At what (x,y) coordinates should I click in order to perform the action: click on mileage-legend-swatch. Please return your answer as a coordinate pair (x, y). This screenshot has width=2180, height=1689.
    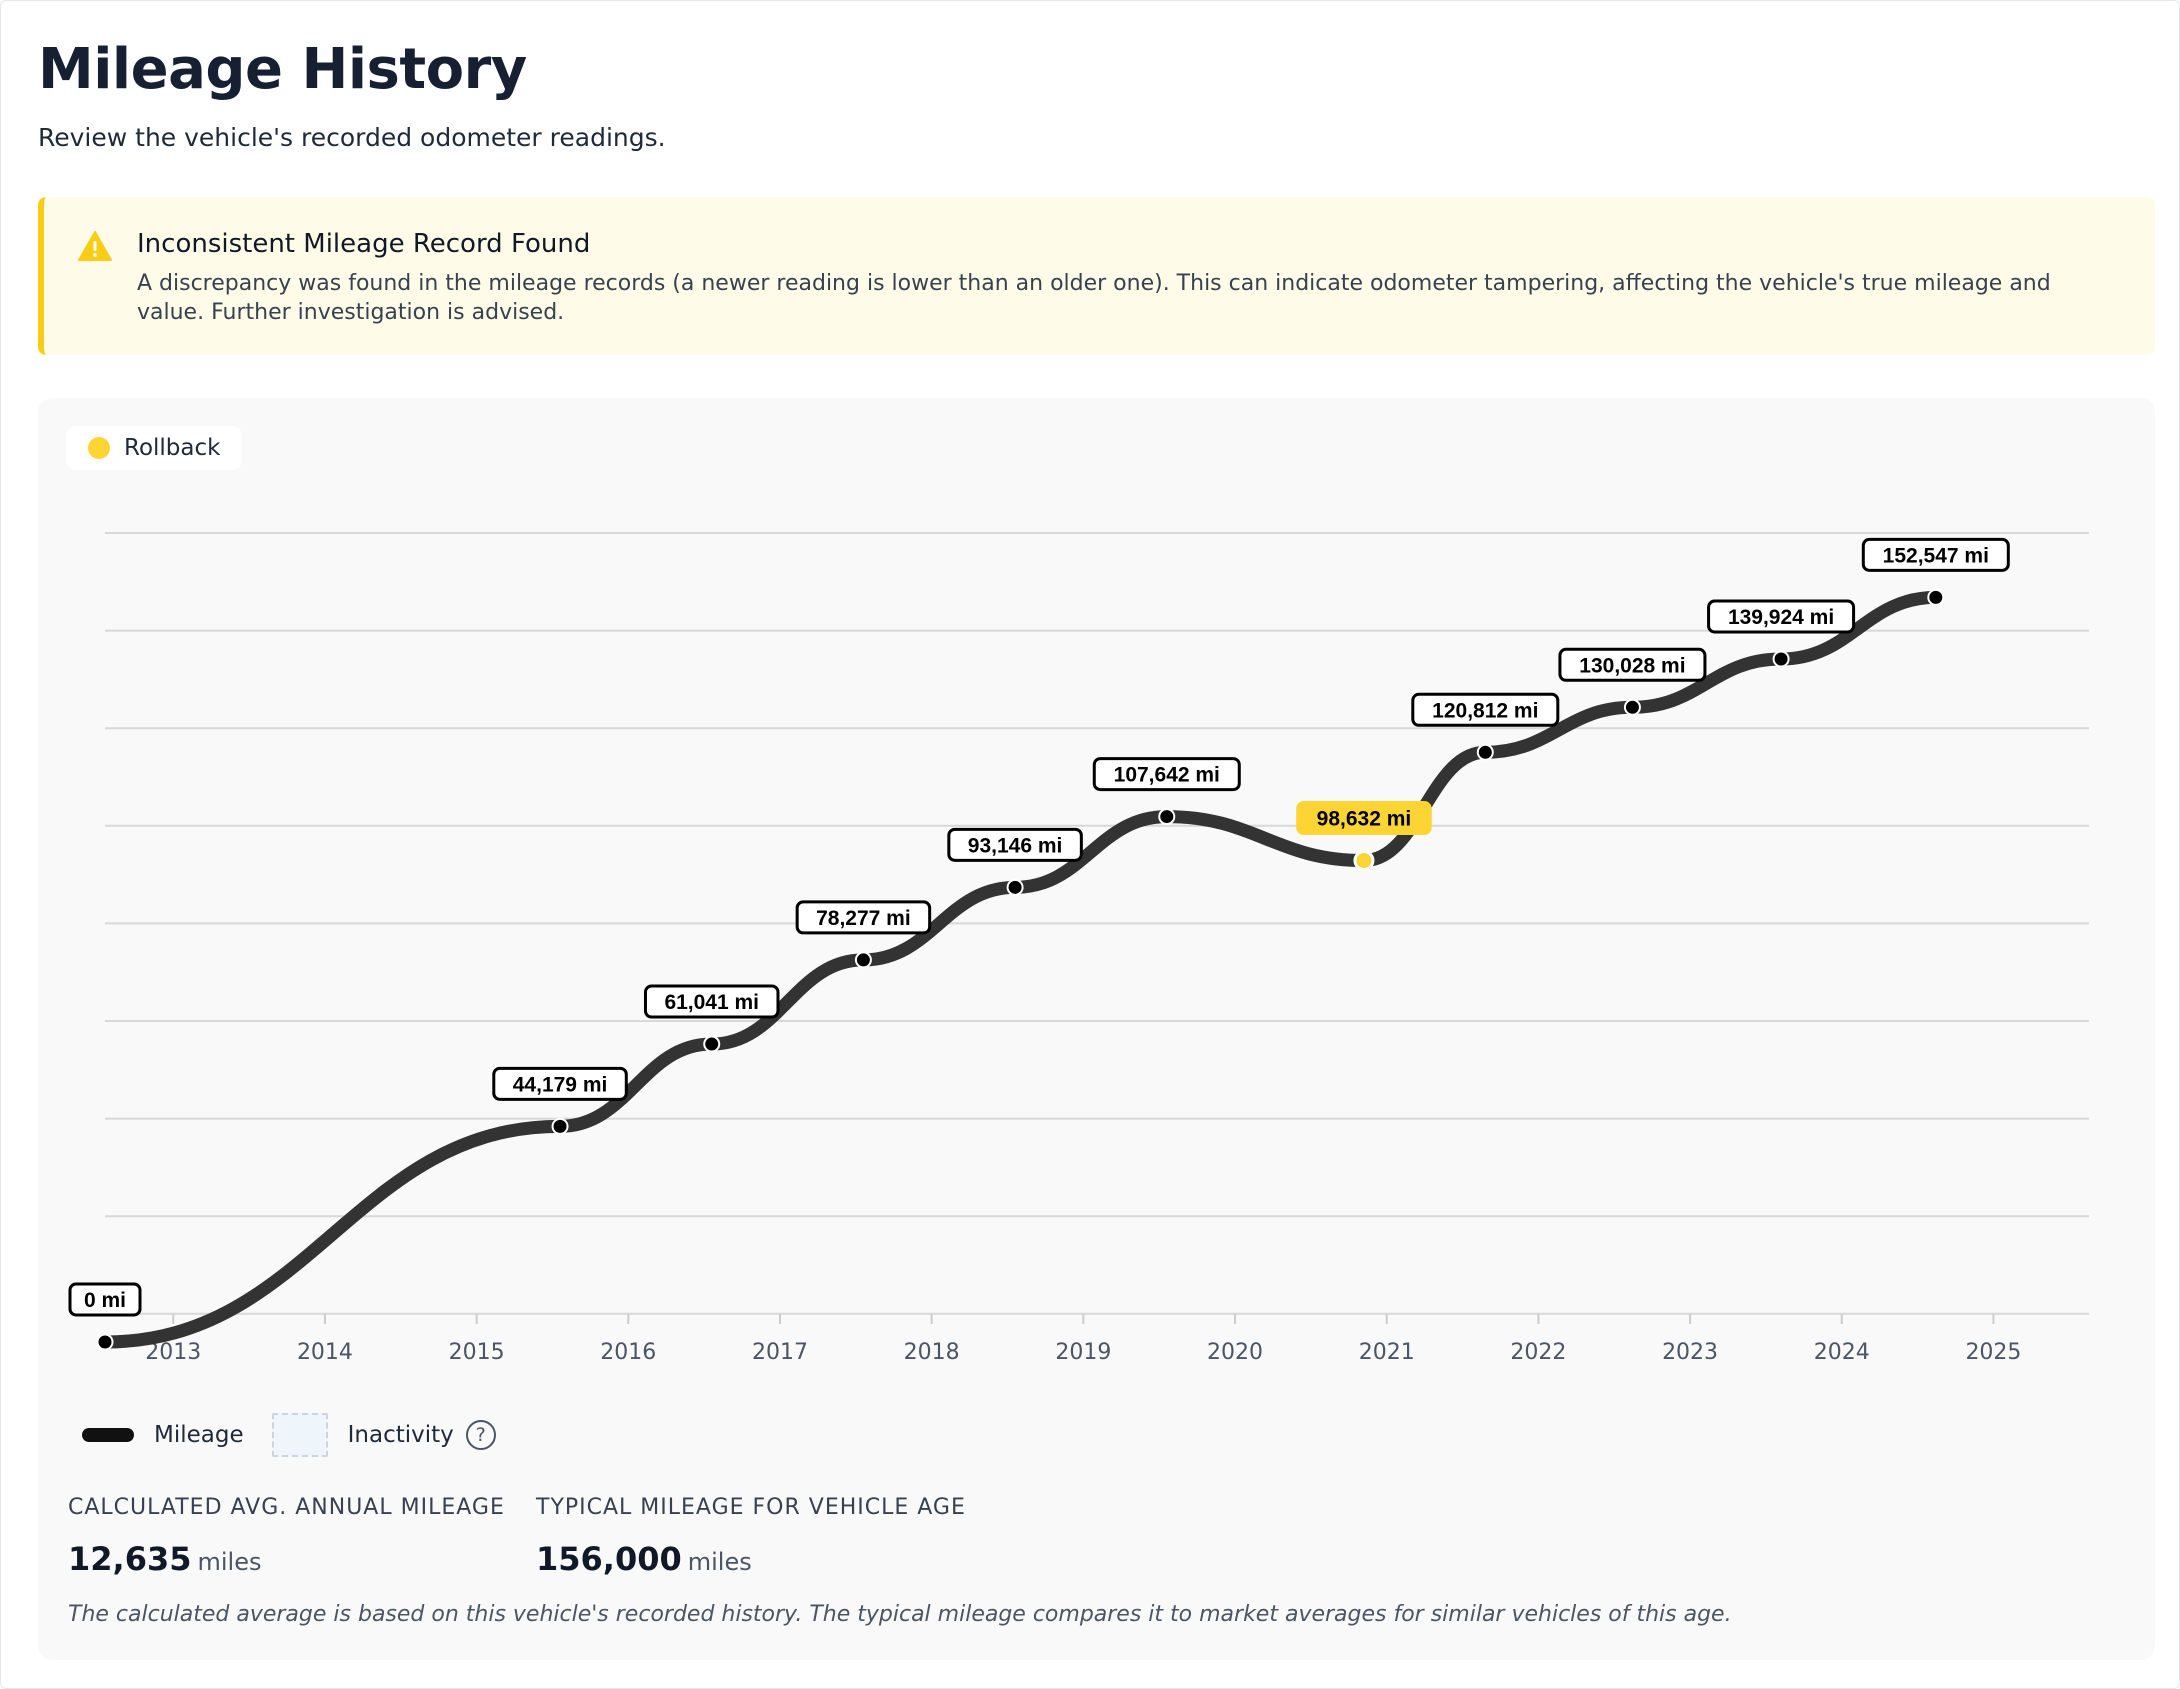
    Looking at the image, I should click on (108, 1435).